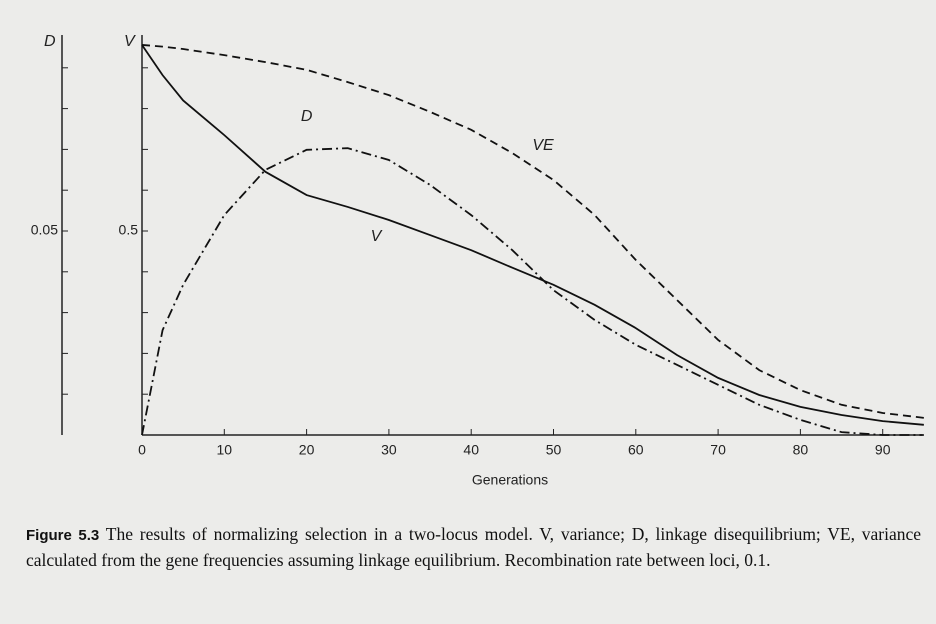 The image size is (936, 624). Describe the element at coordinates (636, 450) in the screenshot. I see `x-tick-label: 60` at that location.